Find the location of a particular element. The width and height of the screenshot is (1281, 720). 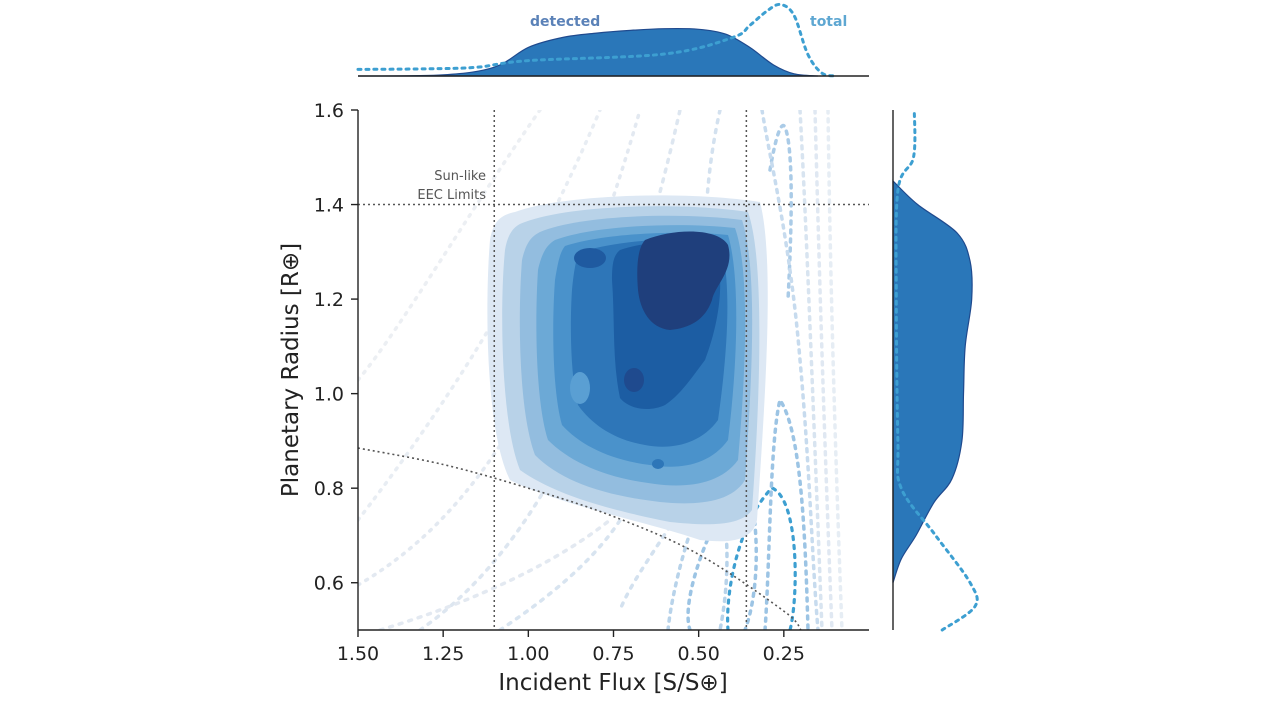

detected-density-contours is located at coordinates (627, 368).